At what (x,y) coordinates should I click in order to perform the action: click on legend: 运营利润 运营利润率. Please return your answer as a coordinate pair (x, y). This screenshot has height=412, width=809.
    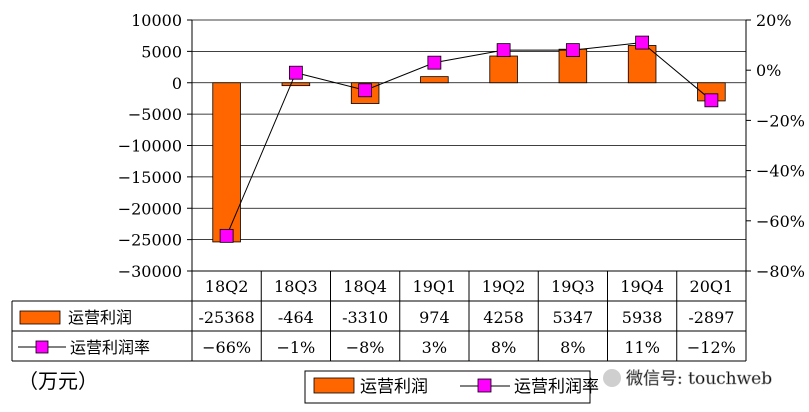
    Looking at the image, I should click on (451, 387).